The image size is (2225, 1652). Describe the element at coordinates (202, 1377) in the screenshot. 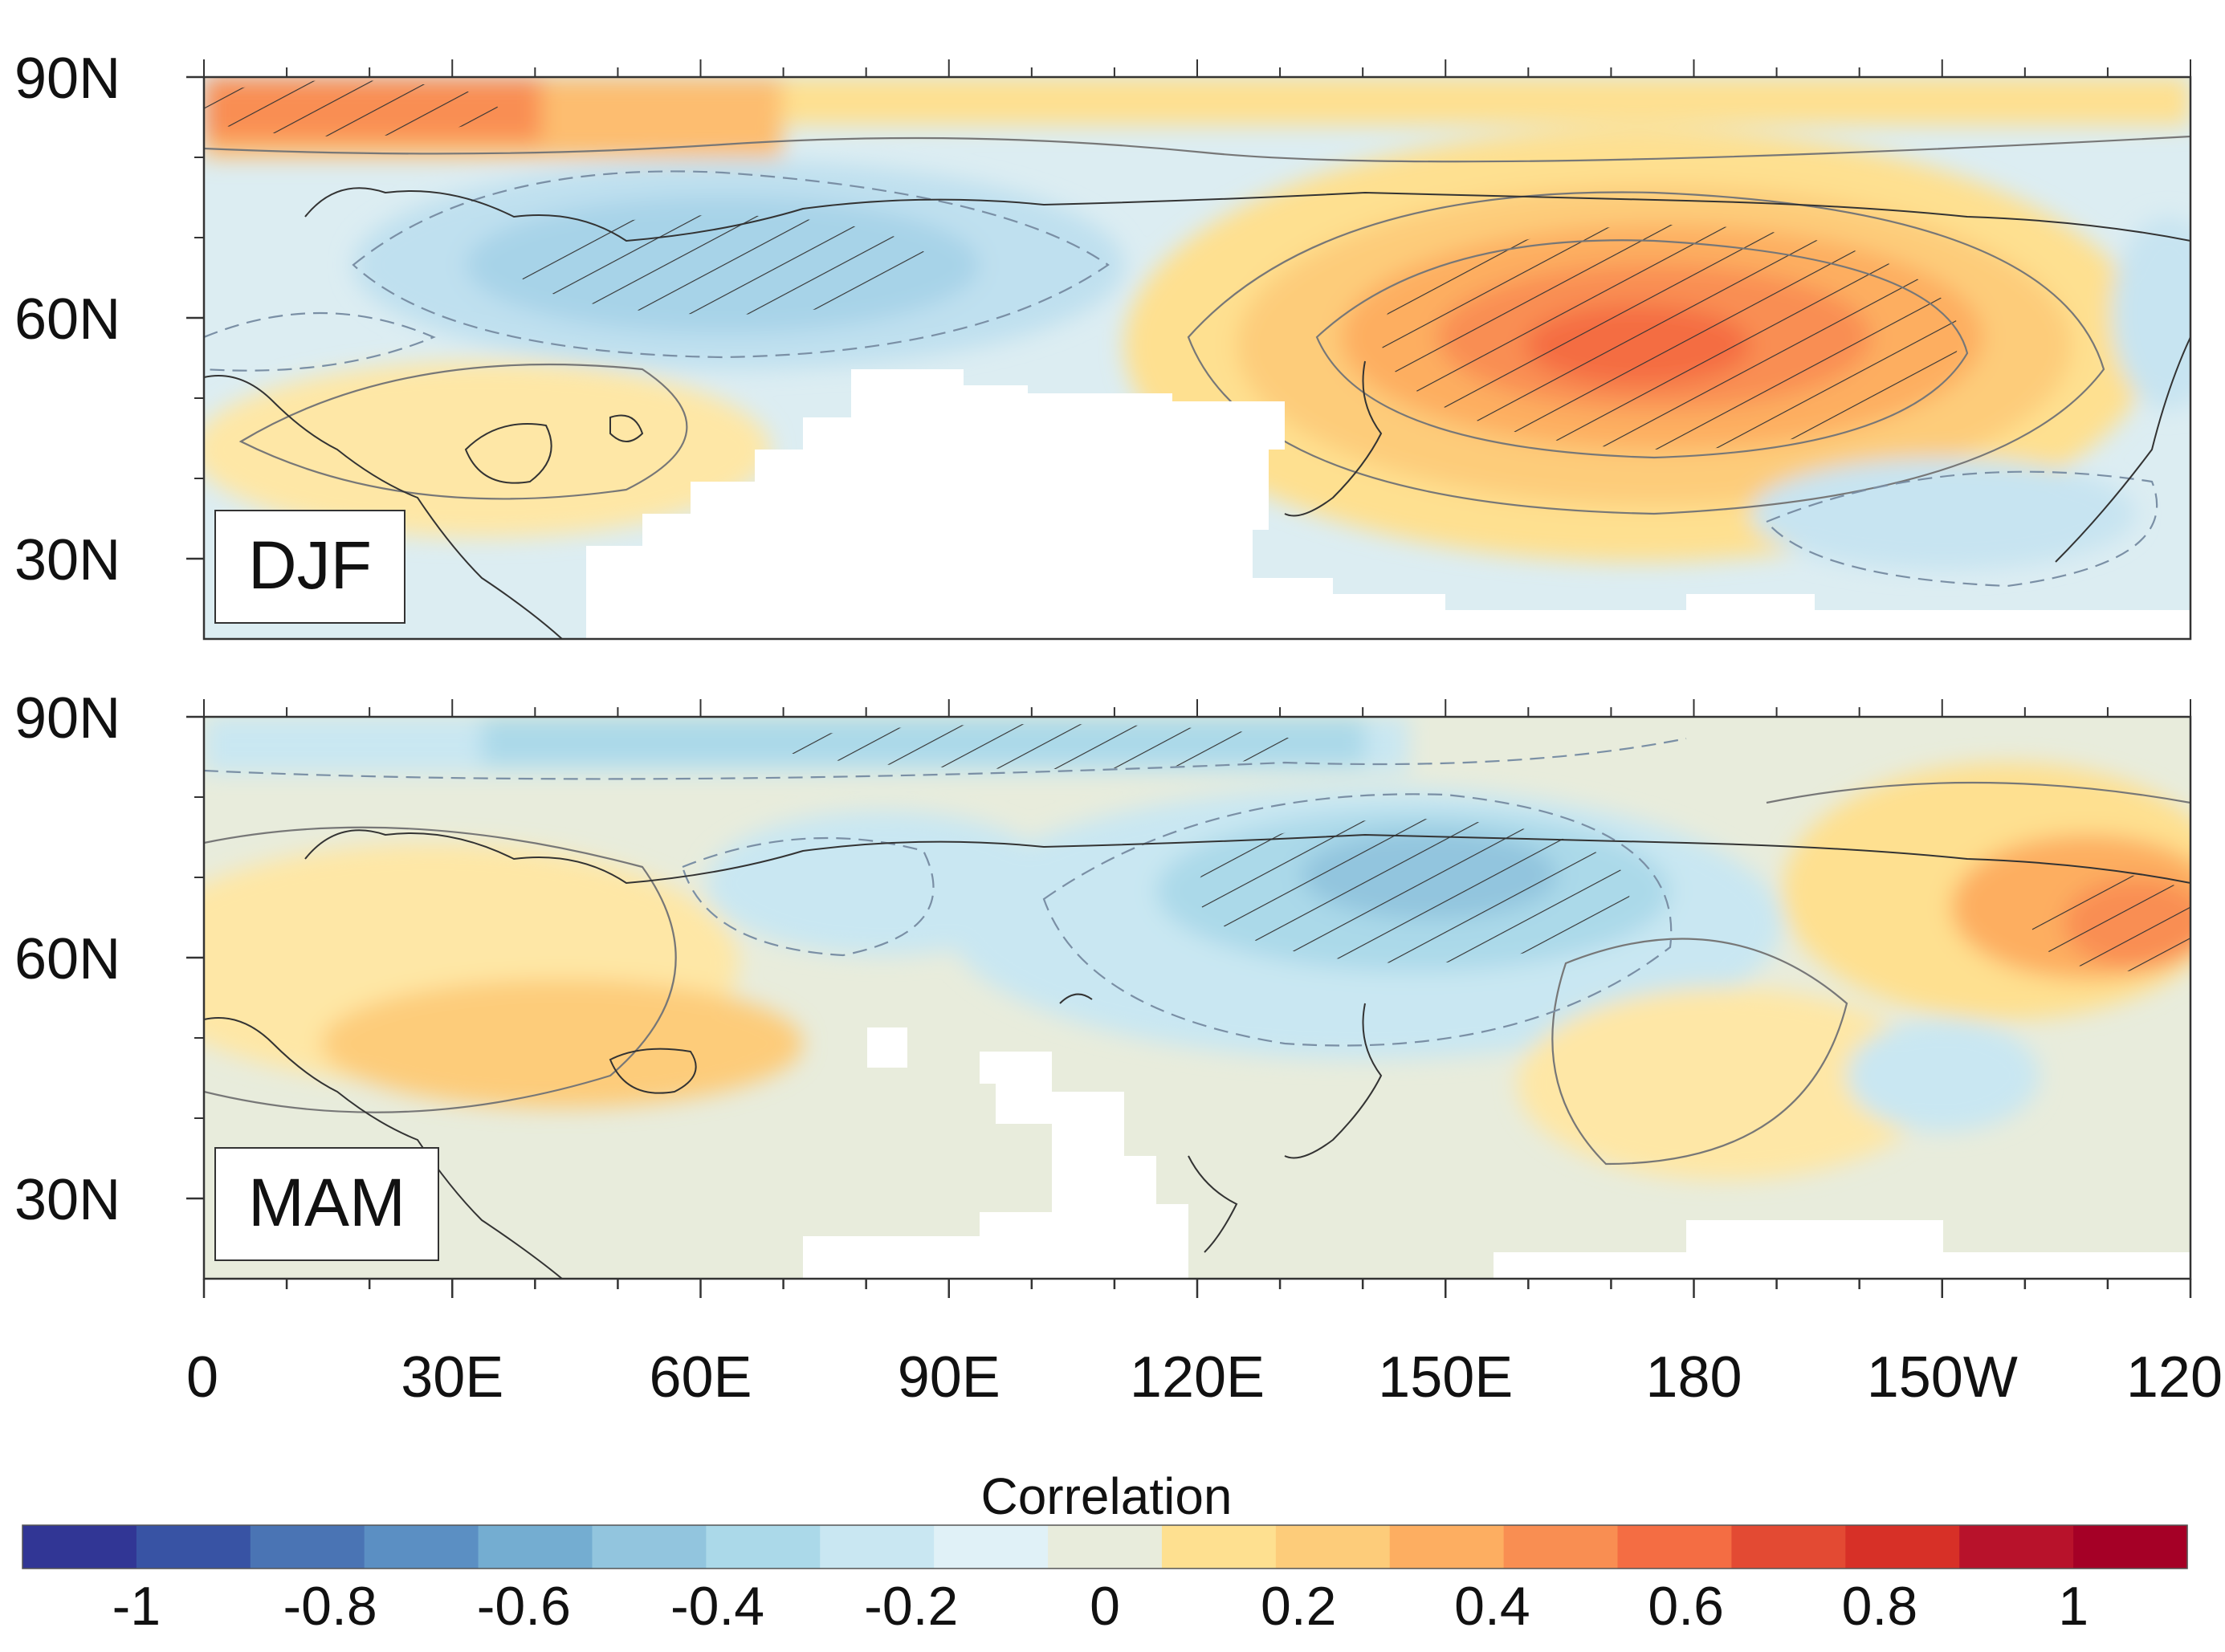

I see `lon-tick-label: 0` at that location.